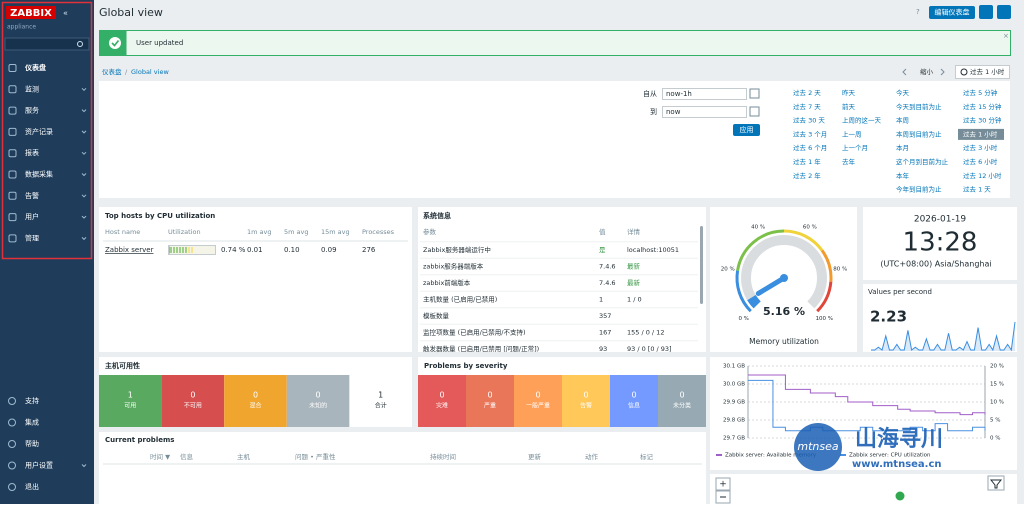  I want to click on breadcrumb-link: 仪表盘, so click(112, 71).